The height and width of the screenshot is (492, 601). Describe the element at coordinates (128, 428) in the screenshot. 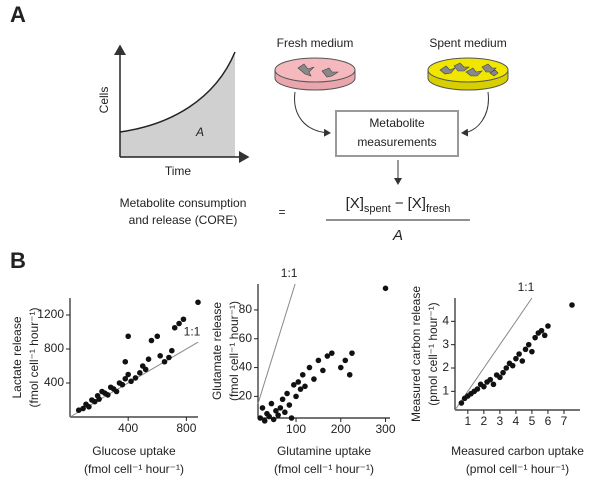

I see `x-tick-label: 400` at that location.